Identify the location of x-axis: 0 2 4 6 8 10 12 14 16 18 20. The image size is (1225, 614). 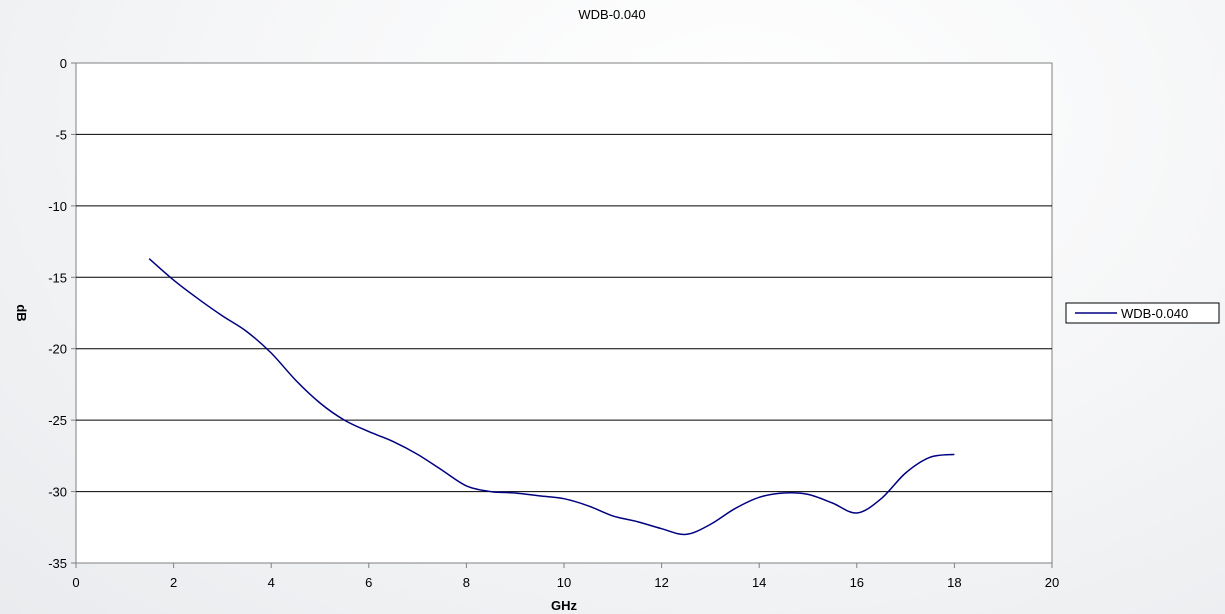
(565, 576).